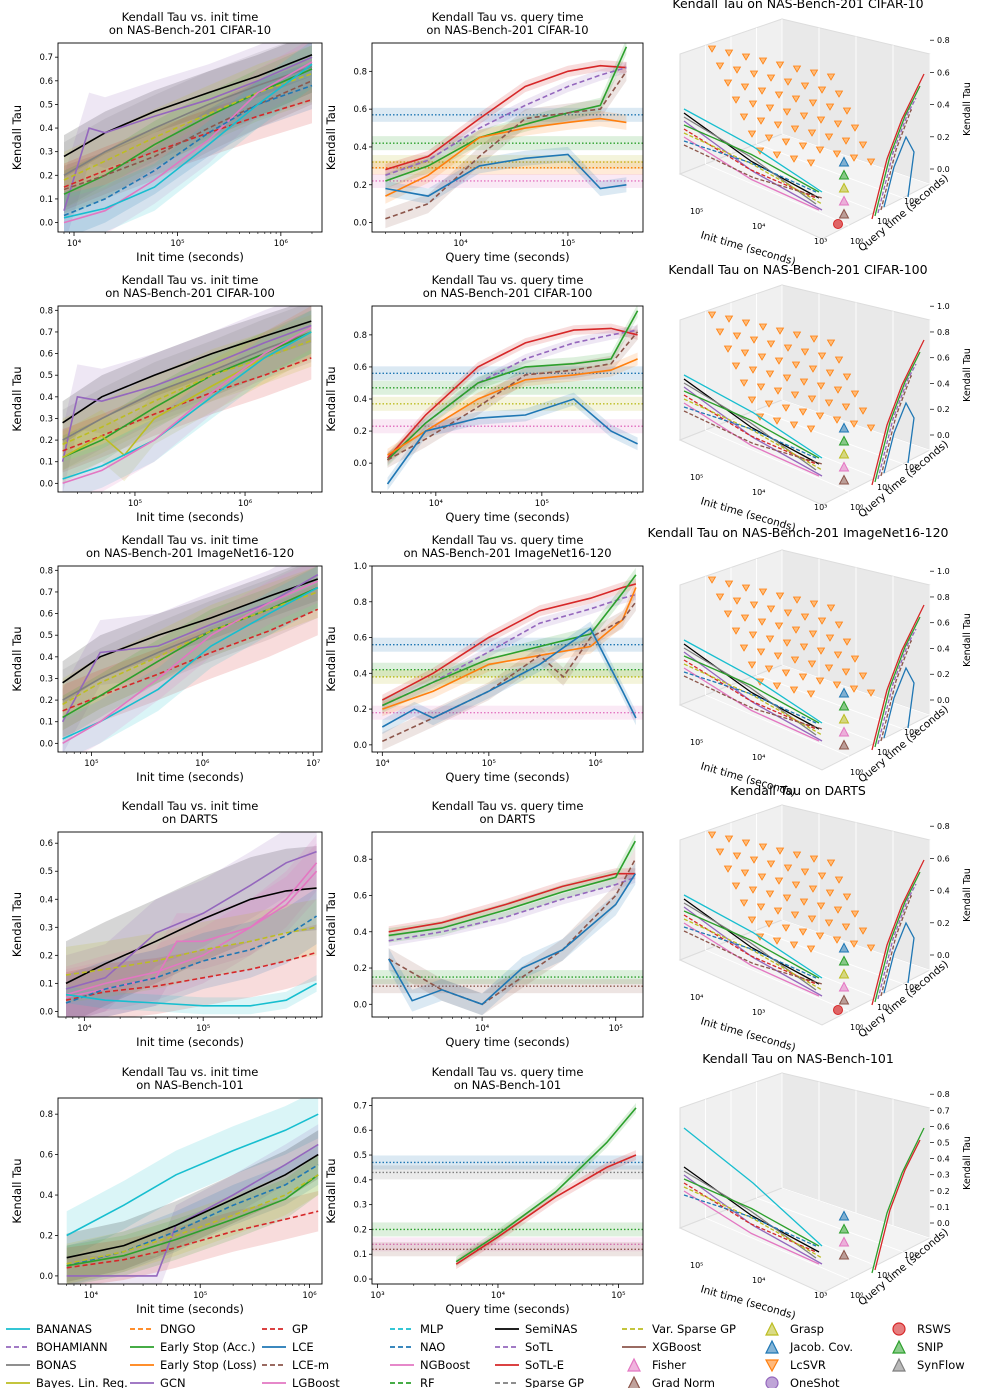 This screenshot has width=982, height=1388. I want to click on proxy-marker-snip, so click(844, 440).